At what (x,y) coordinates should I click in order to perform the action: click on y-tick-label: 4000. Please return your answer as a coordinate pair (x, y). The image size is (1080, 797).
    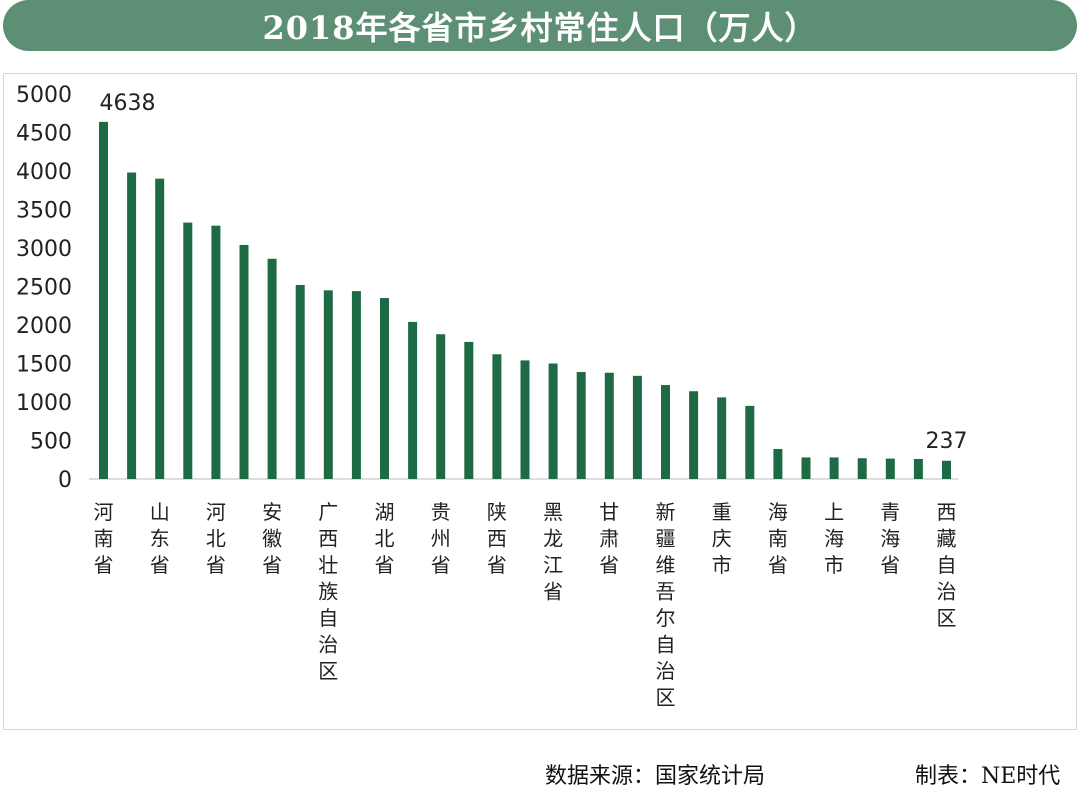
    Looking at the image, I should click on (44, 172).